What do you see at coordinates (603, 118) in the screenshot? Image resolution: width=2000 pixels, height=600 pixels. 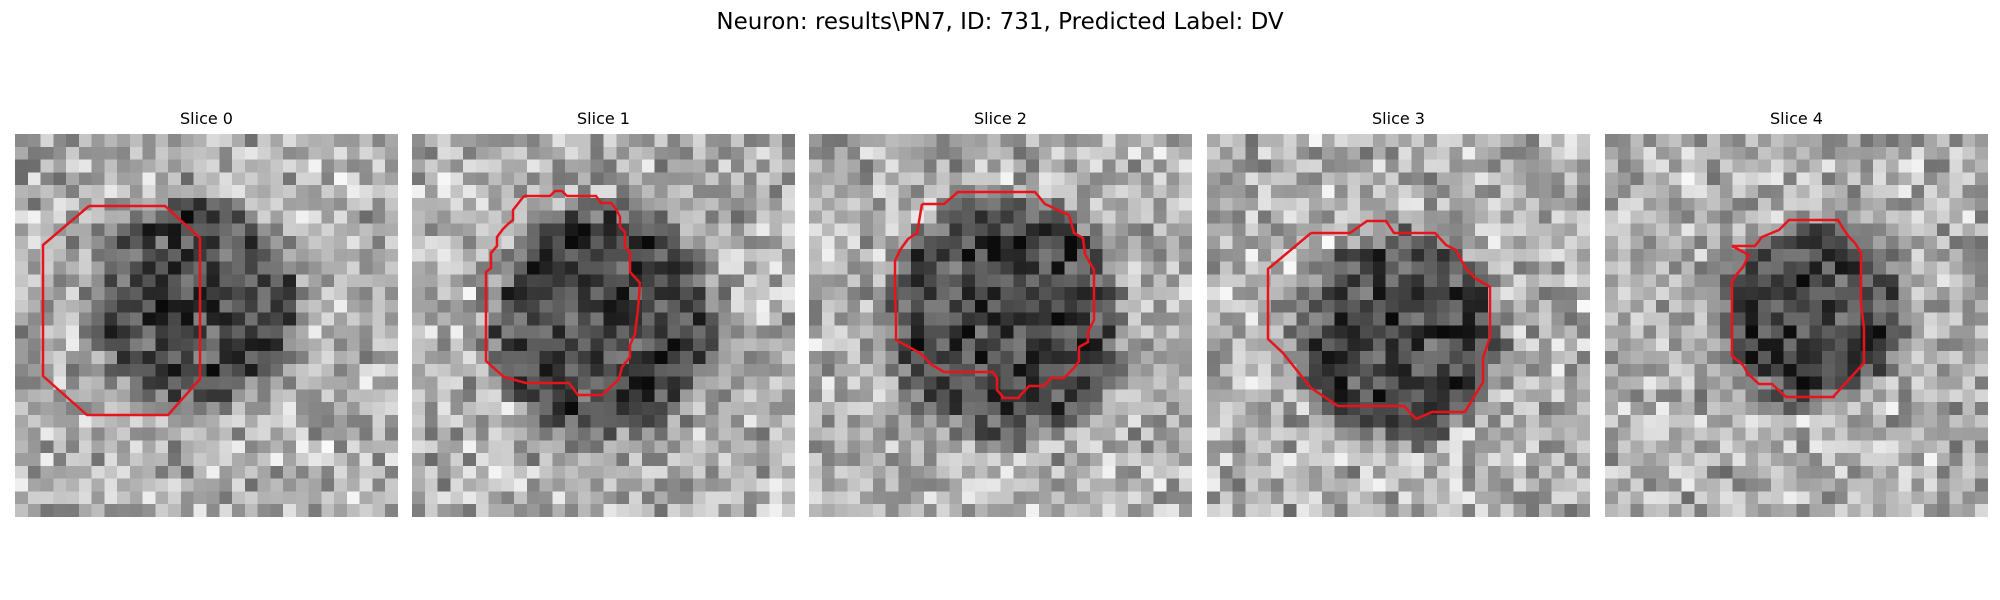 I see `slice-title-1: Slice 1` at bounding box center [603, 118].